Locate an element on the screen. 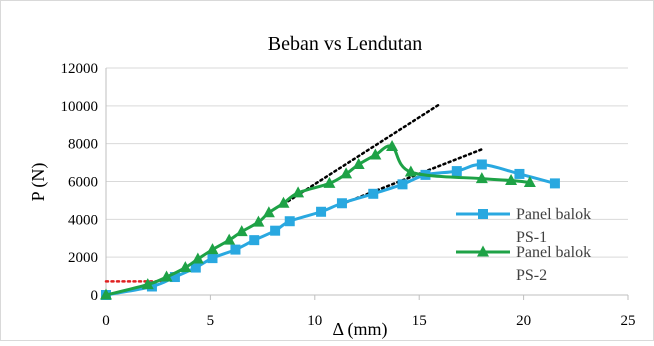 The image size is (654, 346). y-tick-label: 2000 is located at coordinates (83, 258).